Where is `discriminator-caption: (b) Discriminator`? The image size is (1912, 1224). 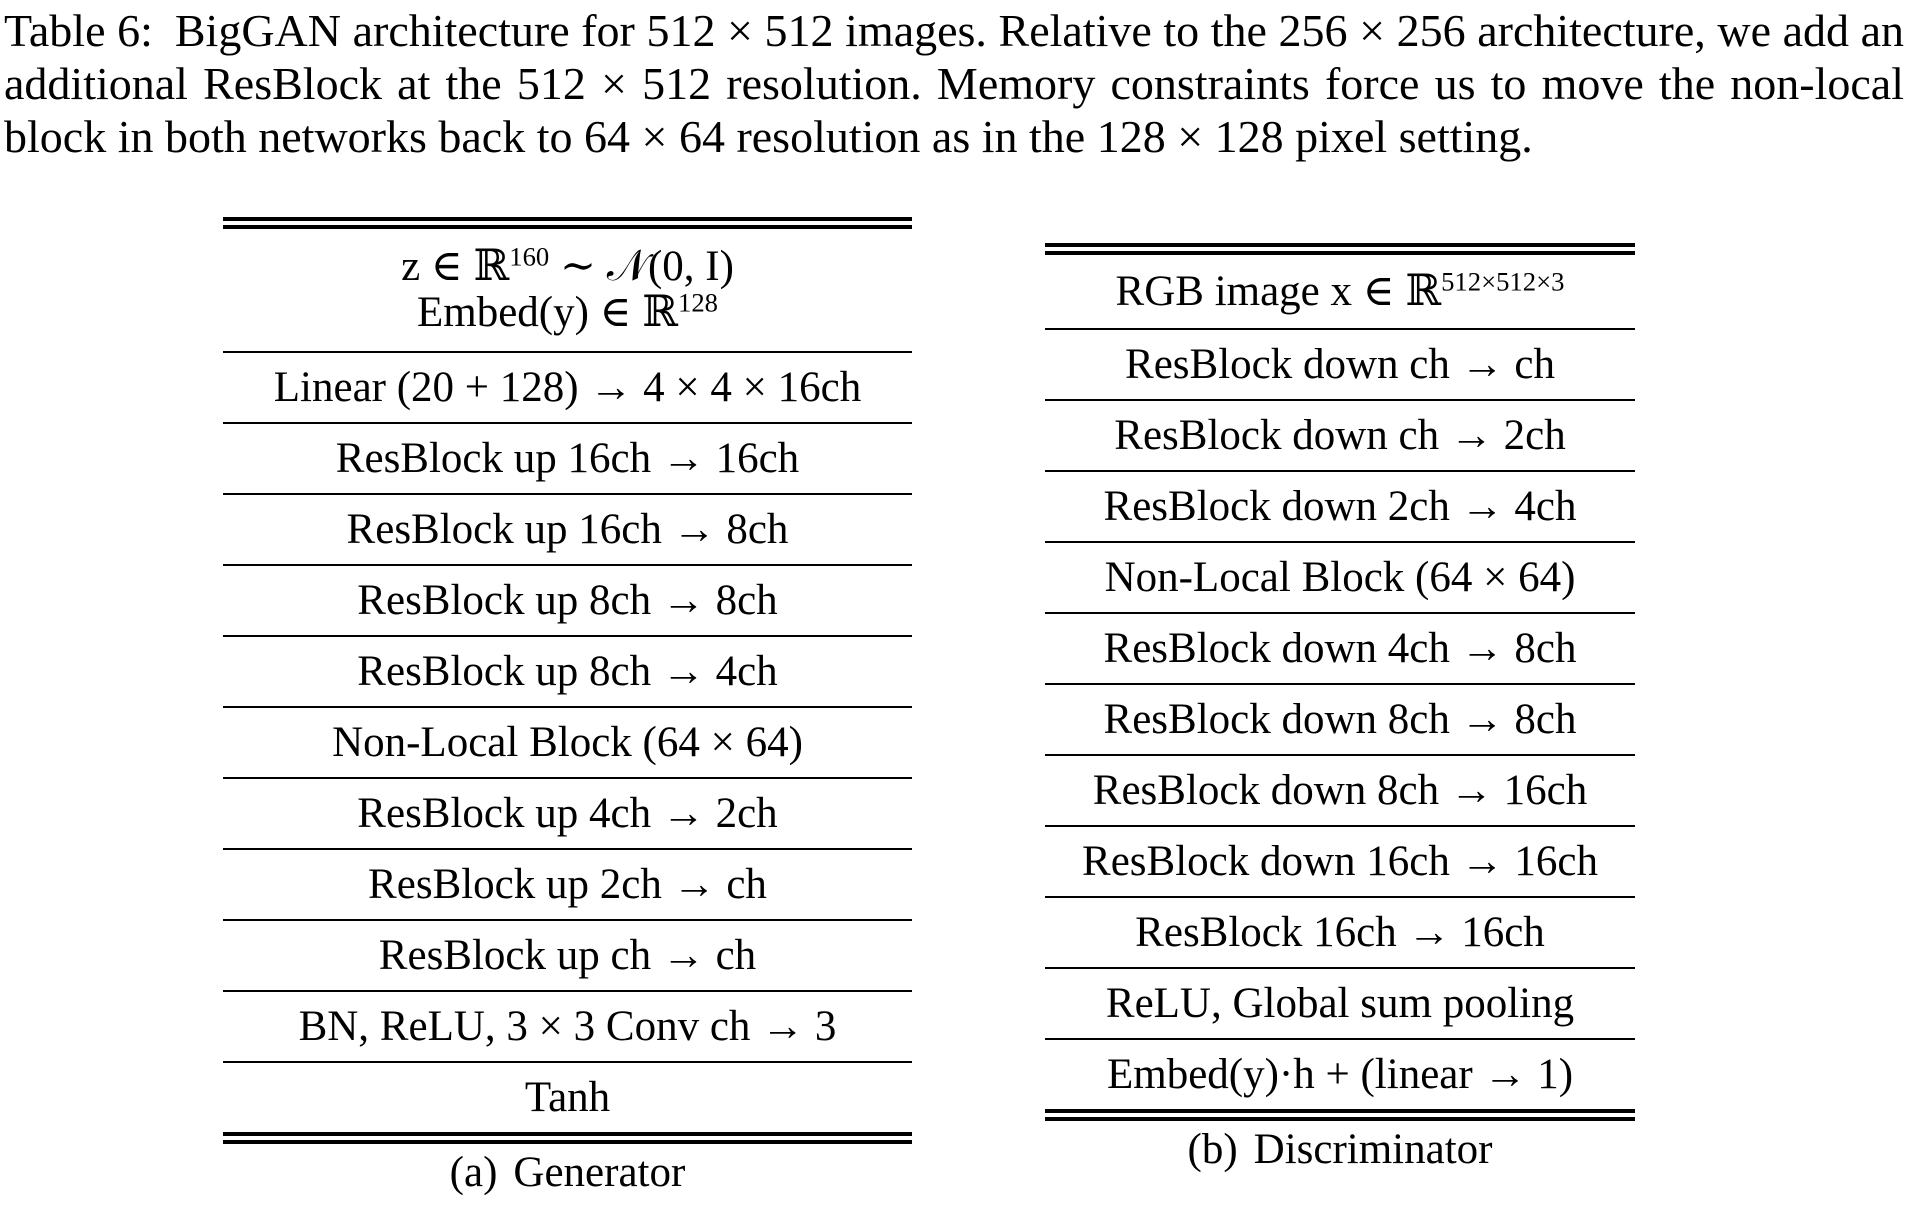 discriminator-caption: (b) Discriminator is located at coordinates (1340, 1149).